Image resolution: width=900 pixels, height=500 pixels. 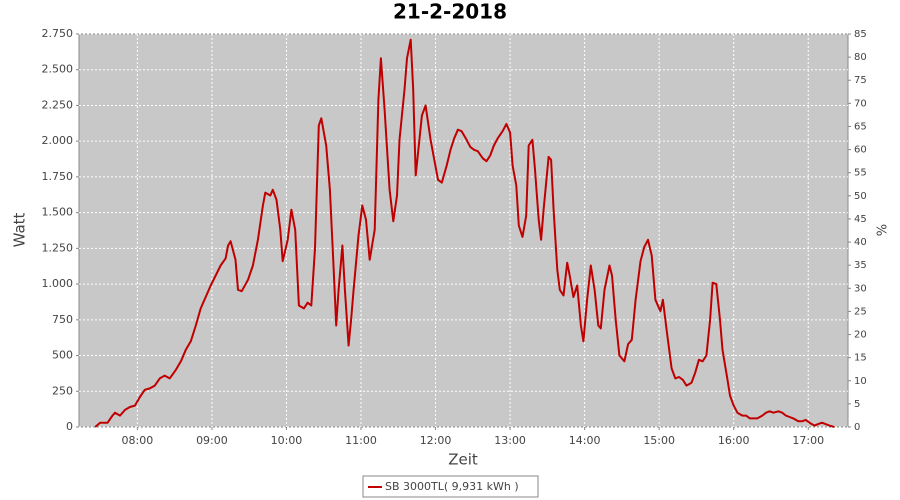 What do you see at coordinates (857, 427) in the screenshot?
I see `y2-tick-label: 0` at bounding box center [857, 427].